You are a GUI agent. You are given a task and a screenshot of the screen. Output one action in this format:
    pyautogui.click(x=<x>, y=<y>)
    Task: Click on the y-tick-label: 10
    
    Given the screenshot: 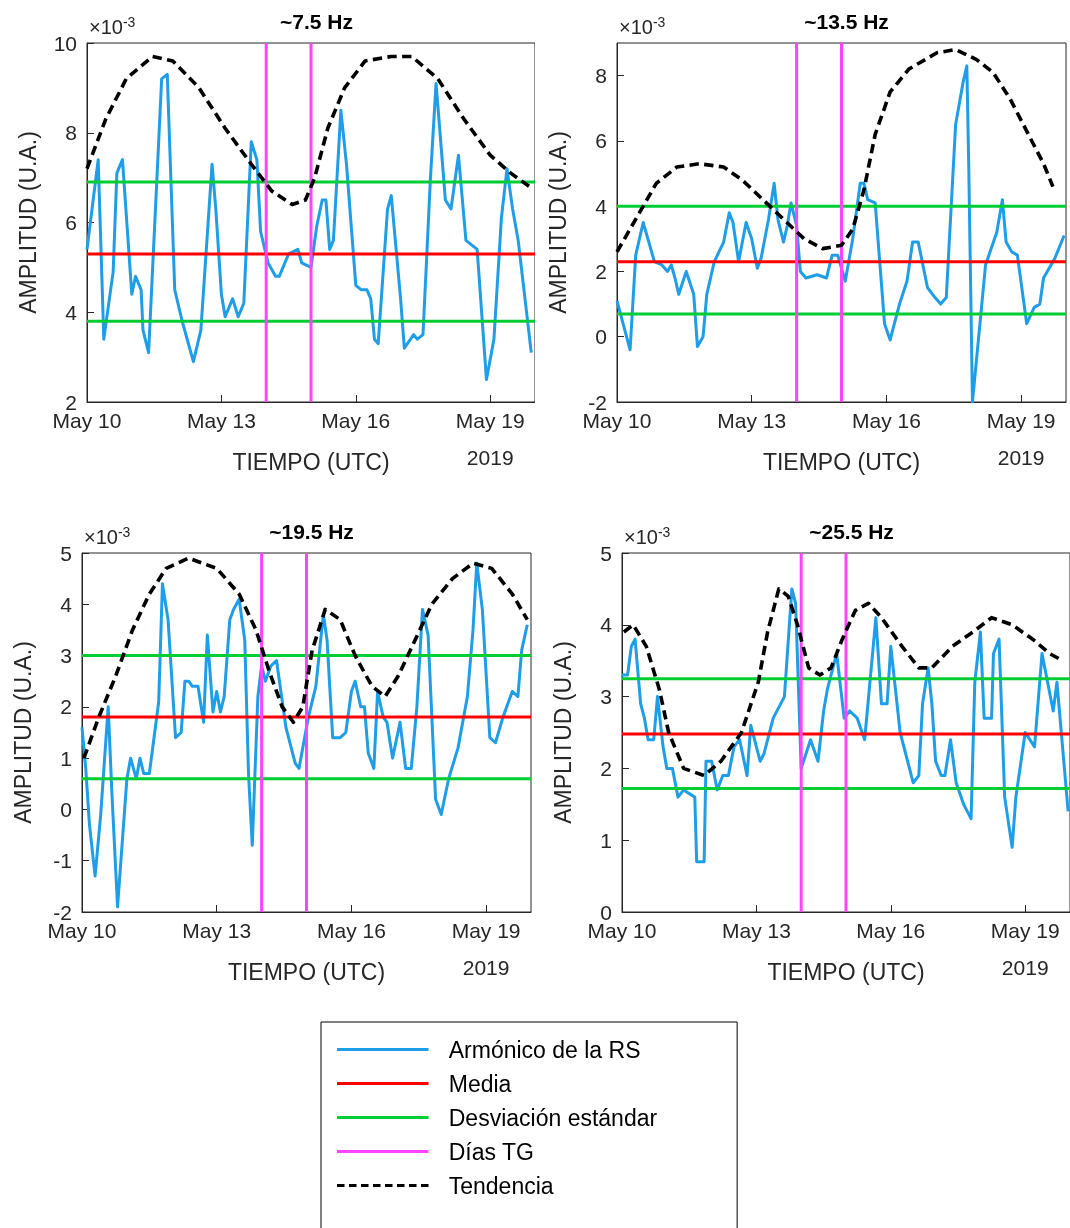 What is the action you would take?
    pyautogui.click(x=65, y=43)
    